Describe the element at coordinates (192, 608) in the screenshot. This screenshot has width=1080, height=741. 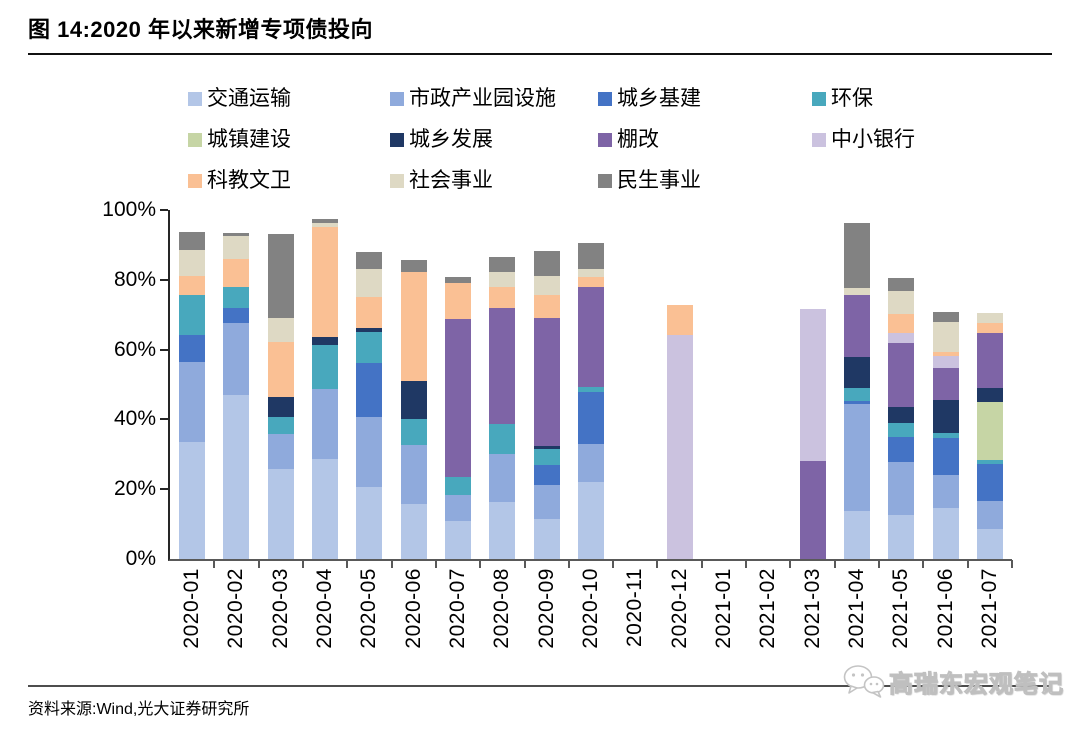
I see `x-label-wrap: 2020-01` at that location.